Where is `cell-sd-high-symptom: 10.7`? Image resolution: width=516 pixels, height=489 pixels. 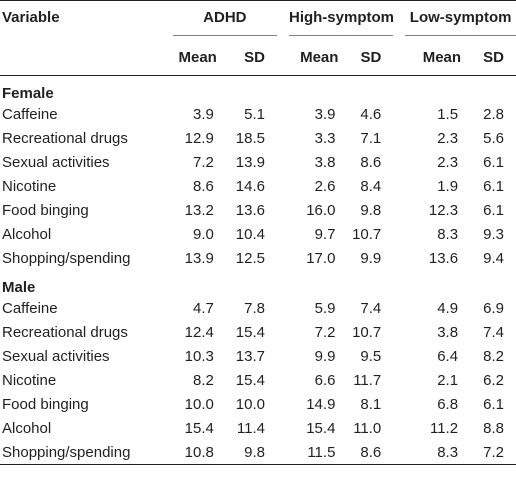
cell-sd-high-symptom: 10.7 is located at coordinates (367, 234).